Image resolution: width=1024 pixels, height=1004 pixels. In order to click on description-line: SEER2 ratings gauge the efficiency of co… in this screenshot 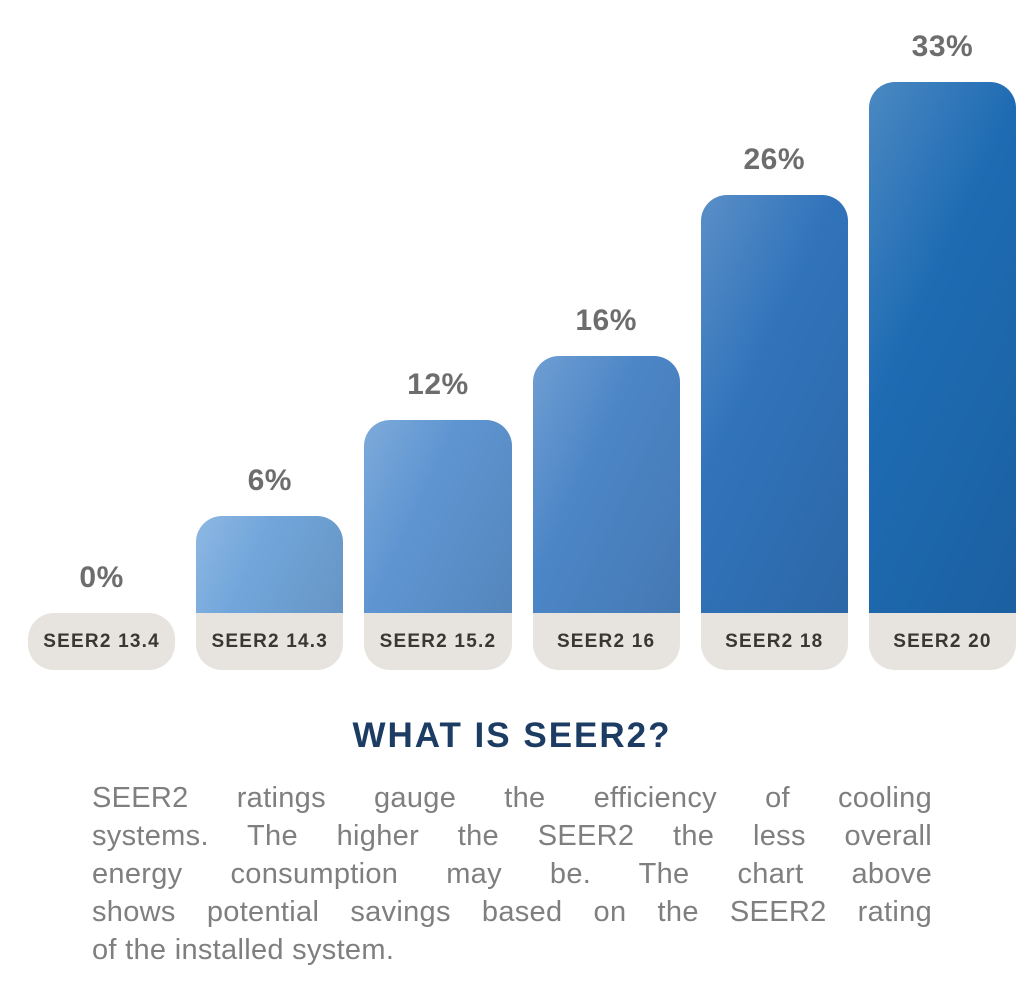, I will do `click(512, 798)`.